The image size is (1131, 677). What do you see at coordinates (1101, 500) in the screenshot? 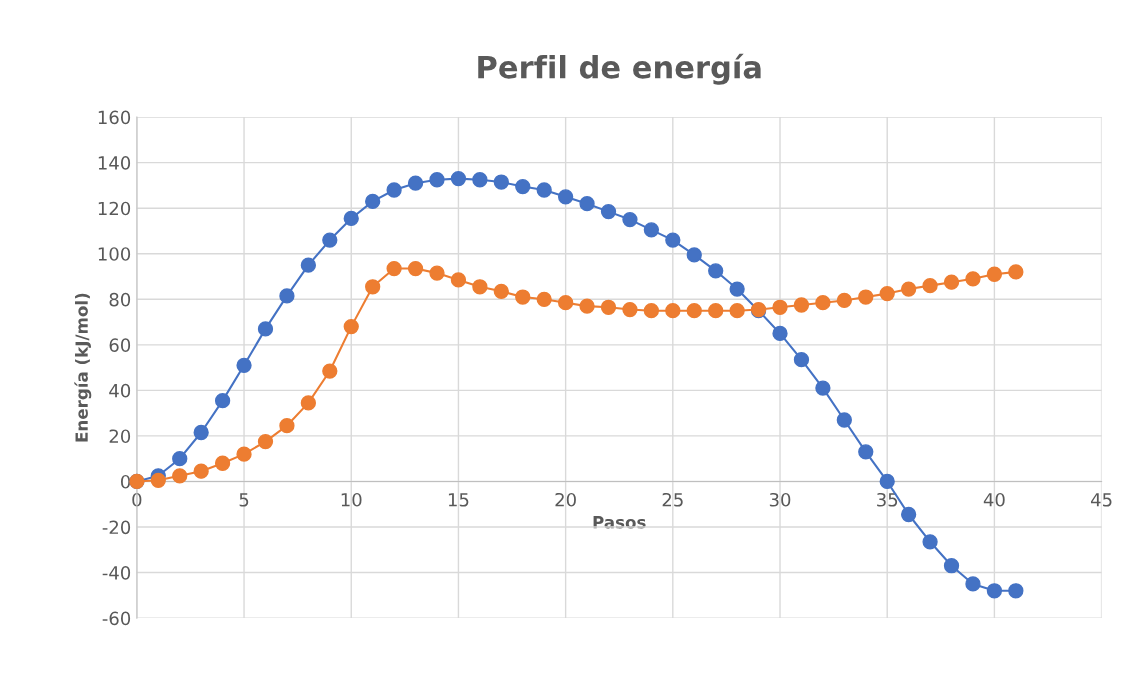
I see `x-tick-label: 45` at bounding box center [1101, 500].